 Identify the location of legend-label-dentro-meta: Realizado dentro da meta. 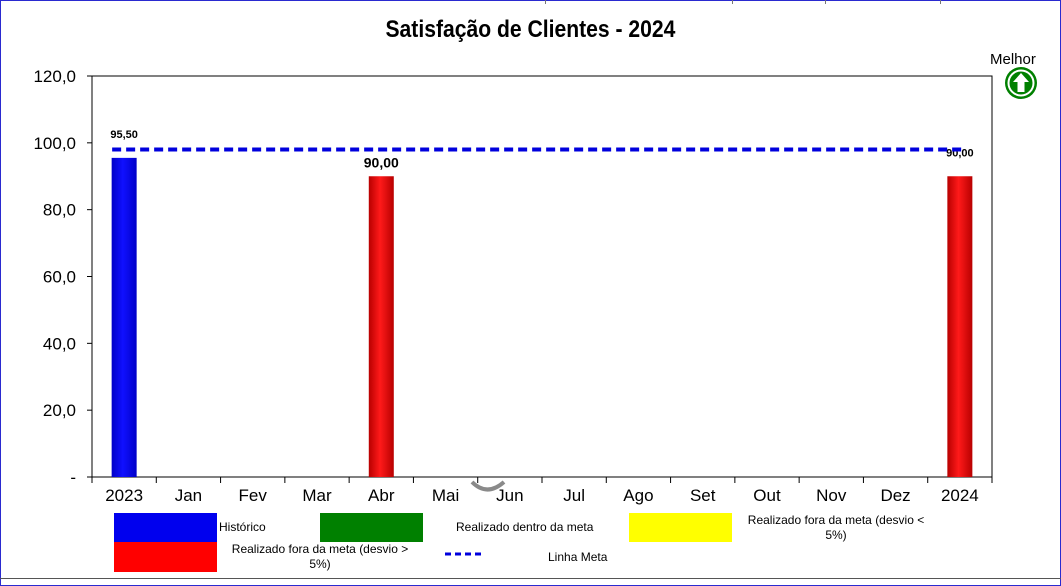
(525, 527).